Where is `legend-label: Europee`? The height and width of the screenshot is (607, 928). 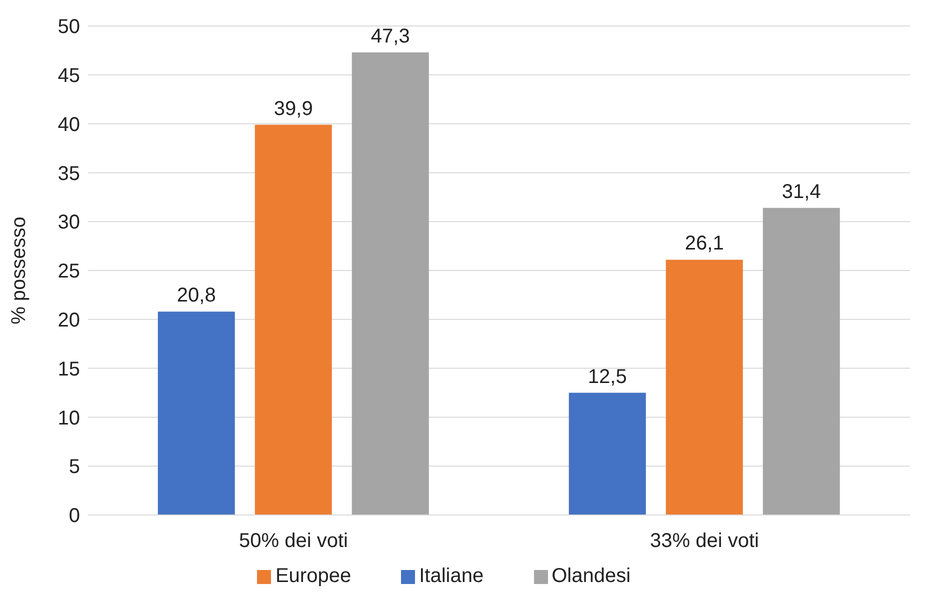 legend-label: Europee is located at coordinates (313, 576).